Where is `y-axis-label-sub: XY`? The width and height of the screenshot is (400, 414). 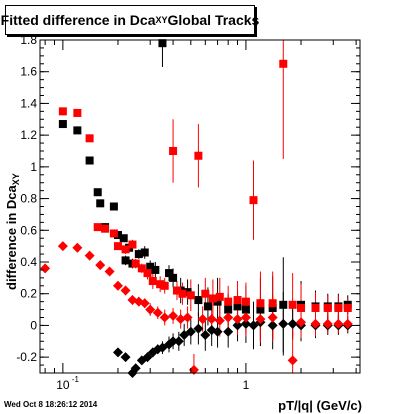
y-axis-label-sub: XY is located at coordinates (16, 179).